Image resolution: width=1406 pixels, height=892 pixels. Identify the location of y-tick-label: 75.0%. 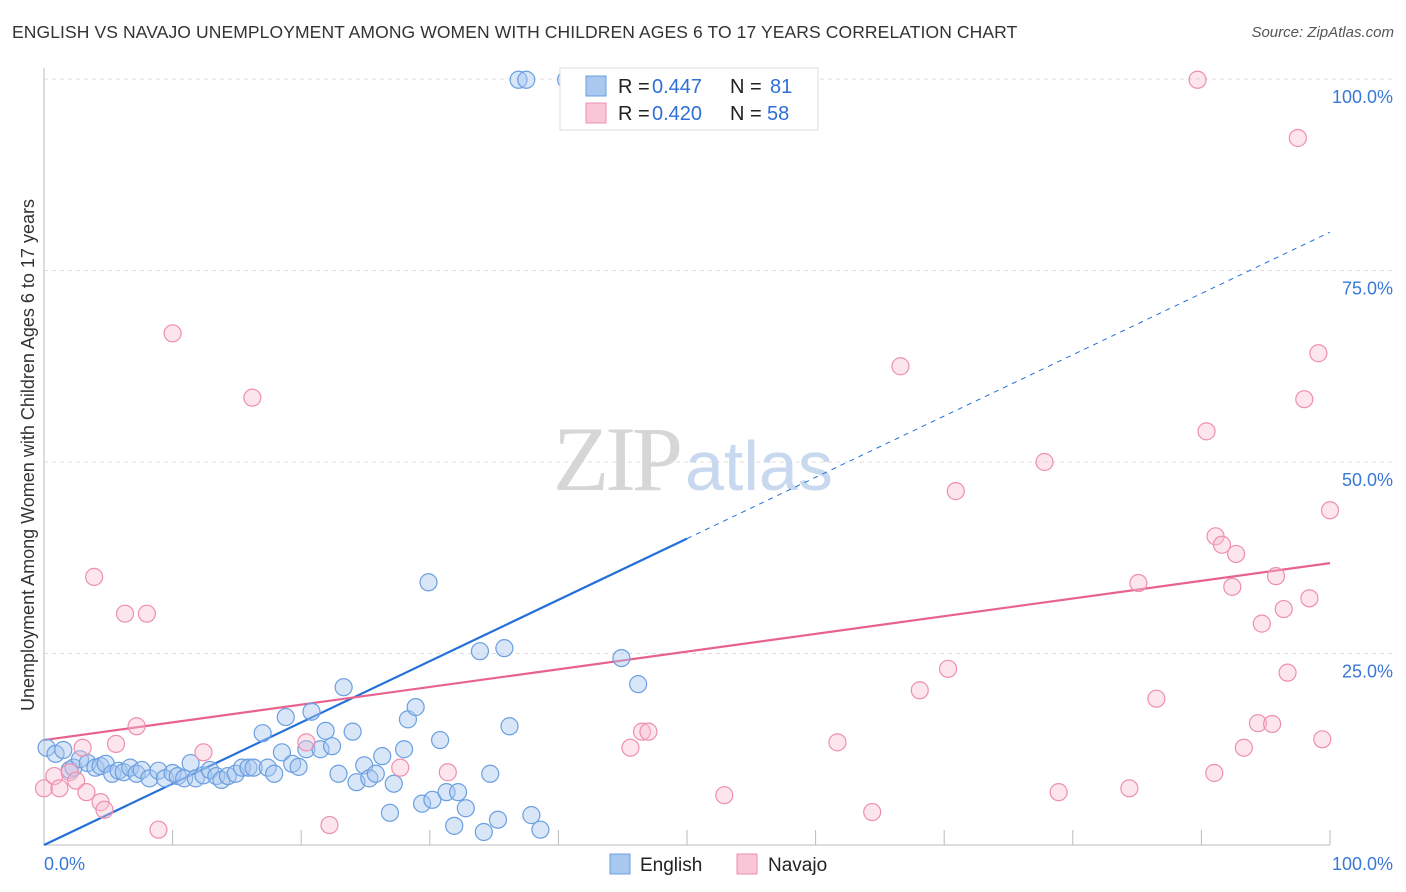
(1367, 289).